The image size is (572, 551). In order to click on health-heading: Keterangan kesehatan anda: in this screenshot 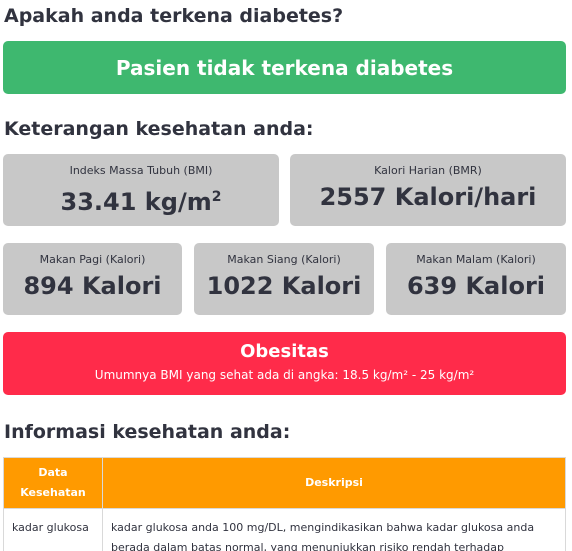, I will do `click(159, 129)`.